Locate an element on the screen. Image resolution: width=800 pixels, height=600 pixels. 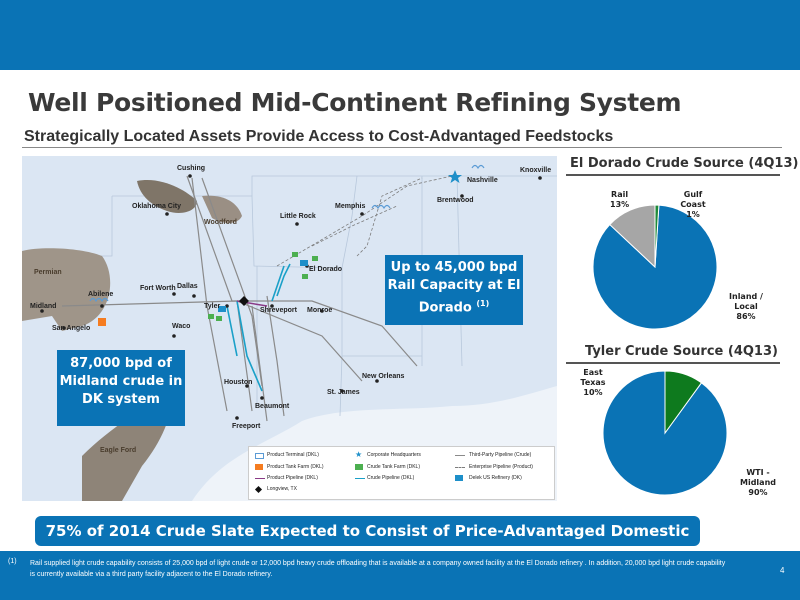
refinery-markers is located at coordinates (263, 286).